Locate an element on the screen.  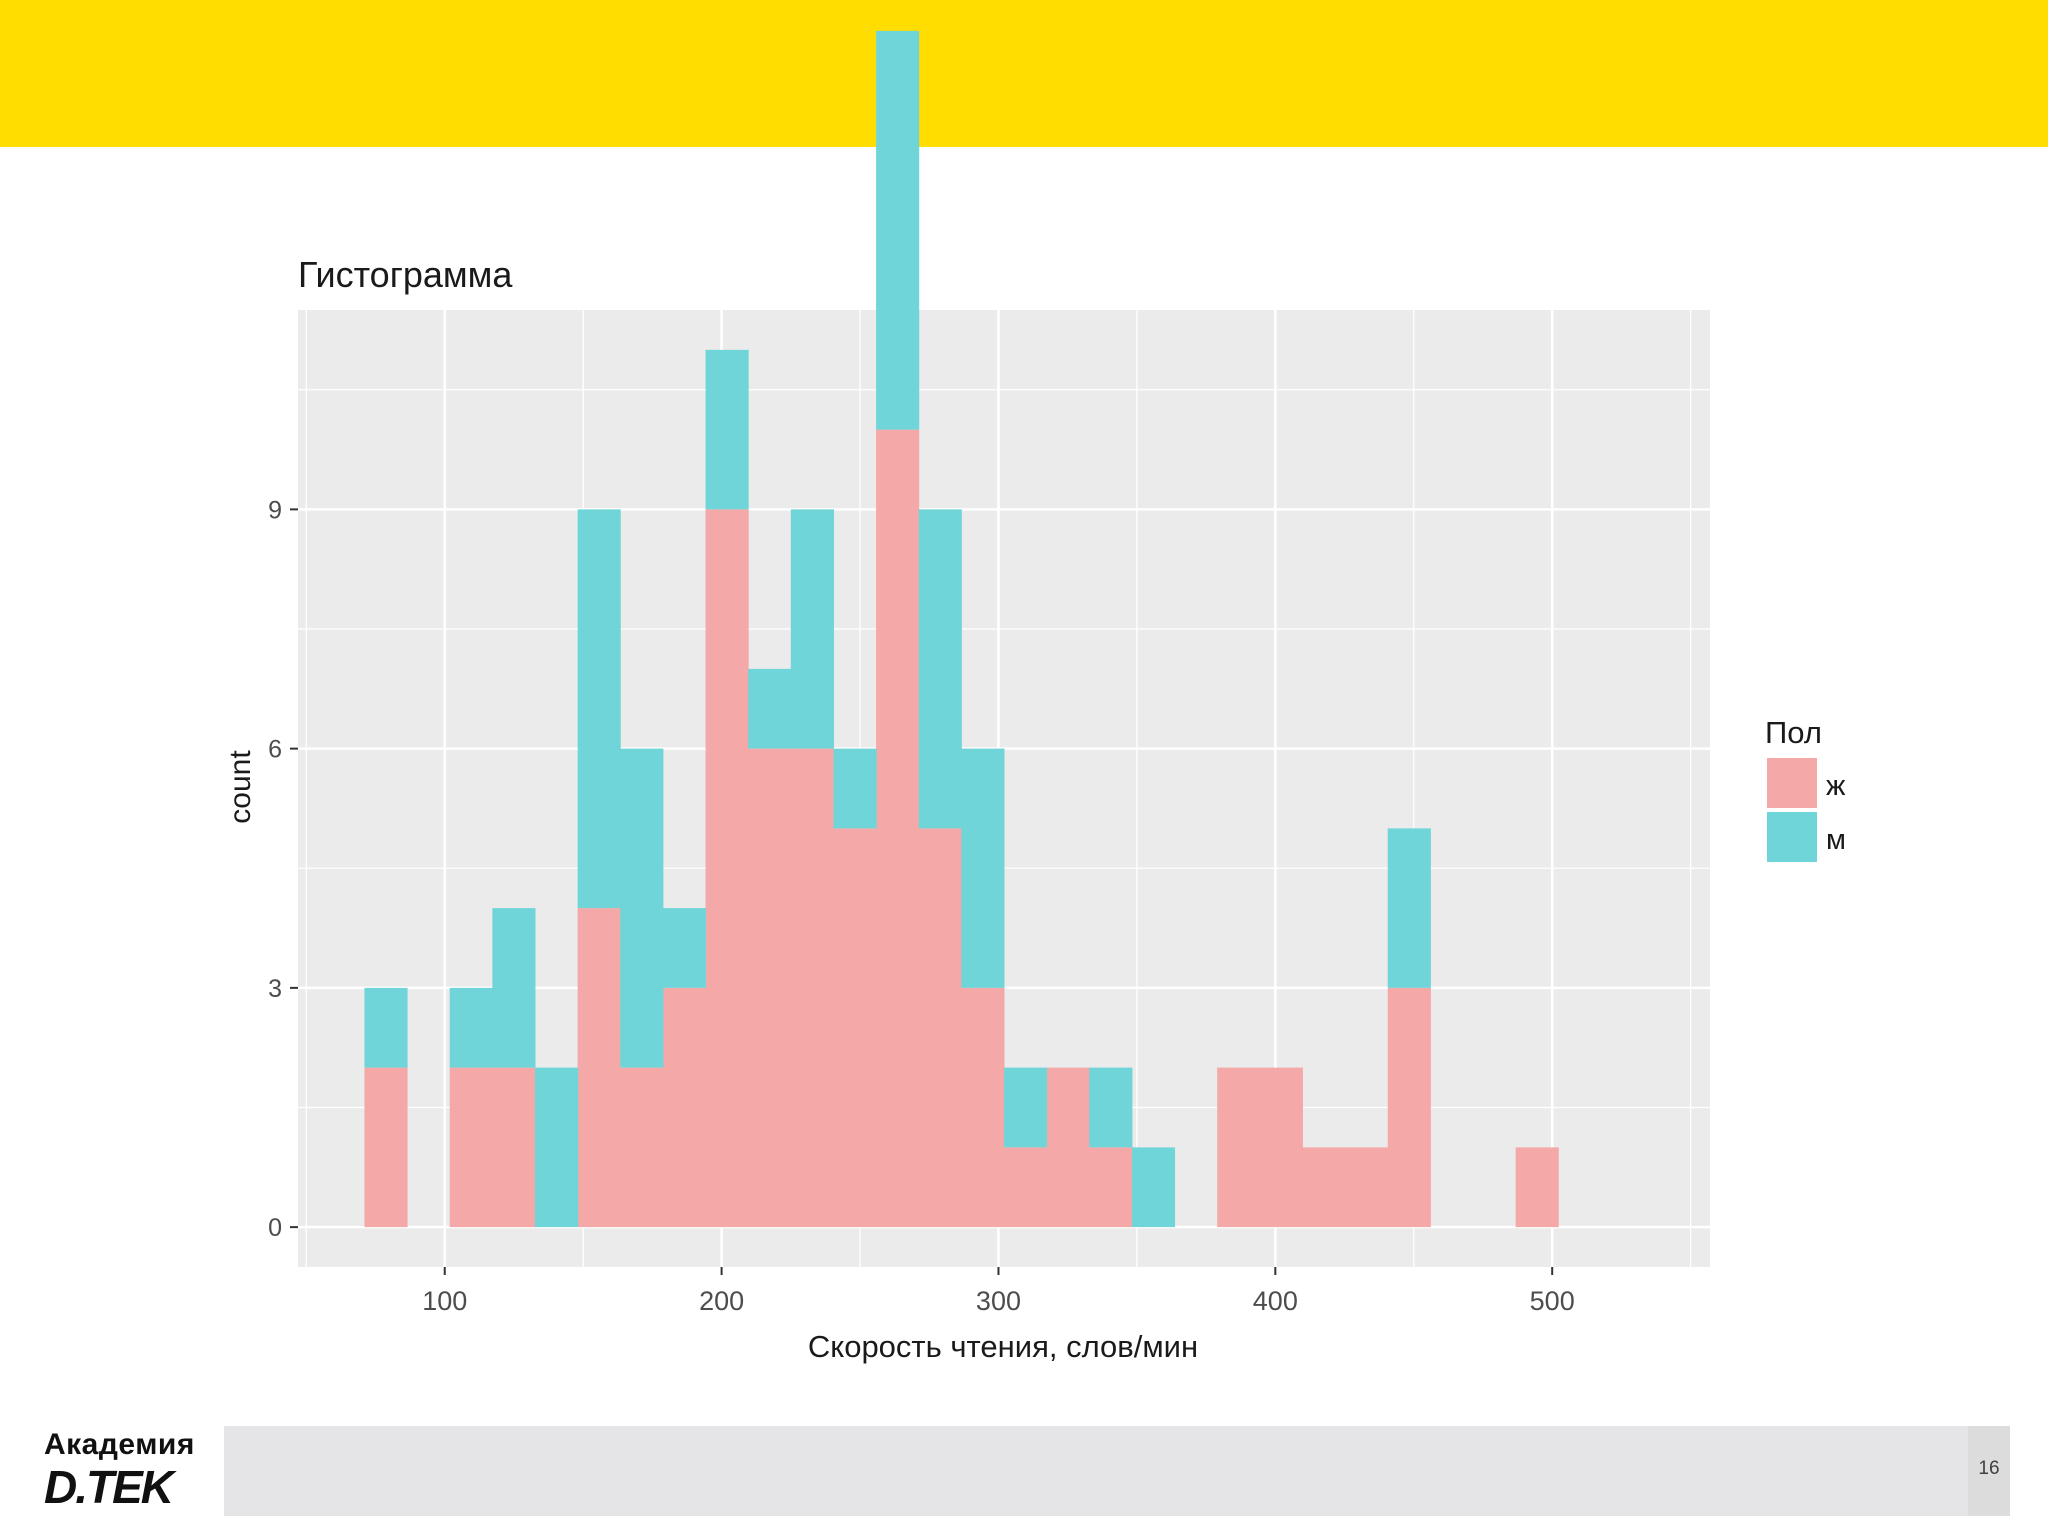
y-axis: 0 3 6 9 is located at coordinates (283, 869).